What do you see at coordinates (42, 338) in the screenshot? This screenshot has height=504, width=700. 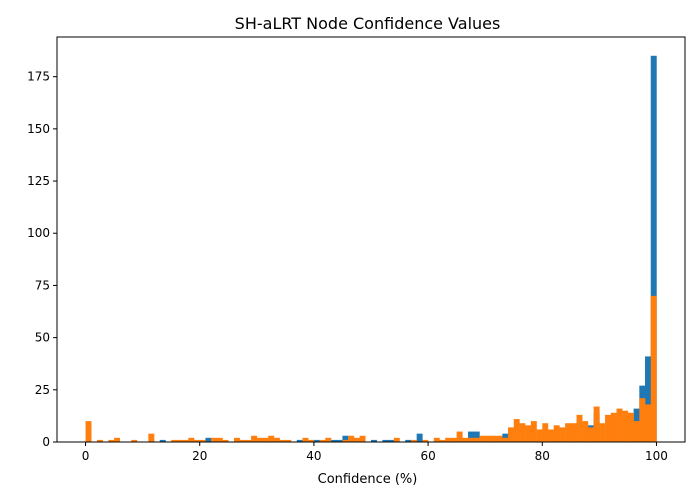 I see `y-tick-label: 50` at bounding box center [42, 338].